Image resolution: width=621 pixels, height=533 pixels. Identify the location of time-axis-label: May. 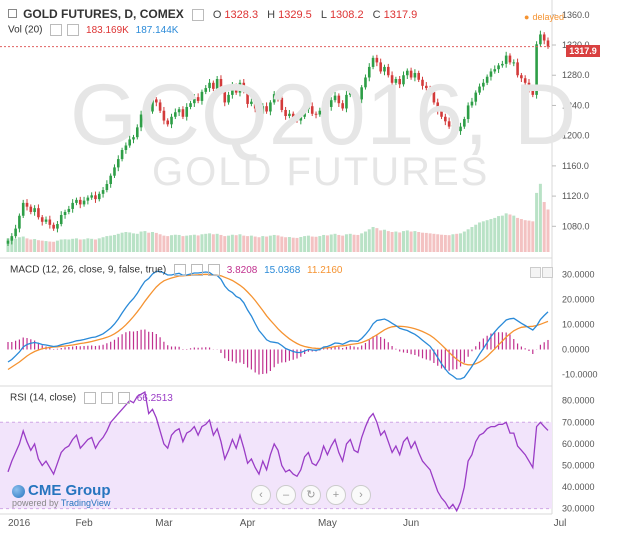
(327, 523).